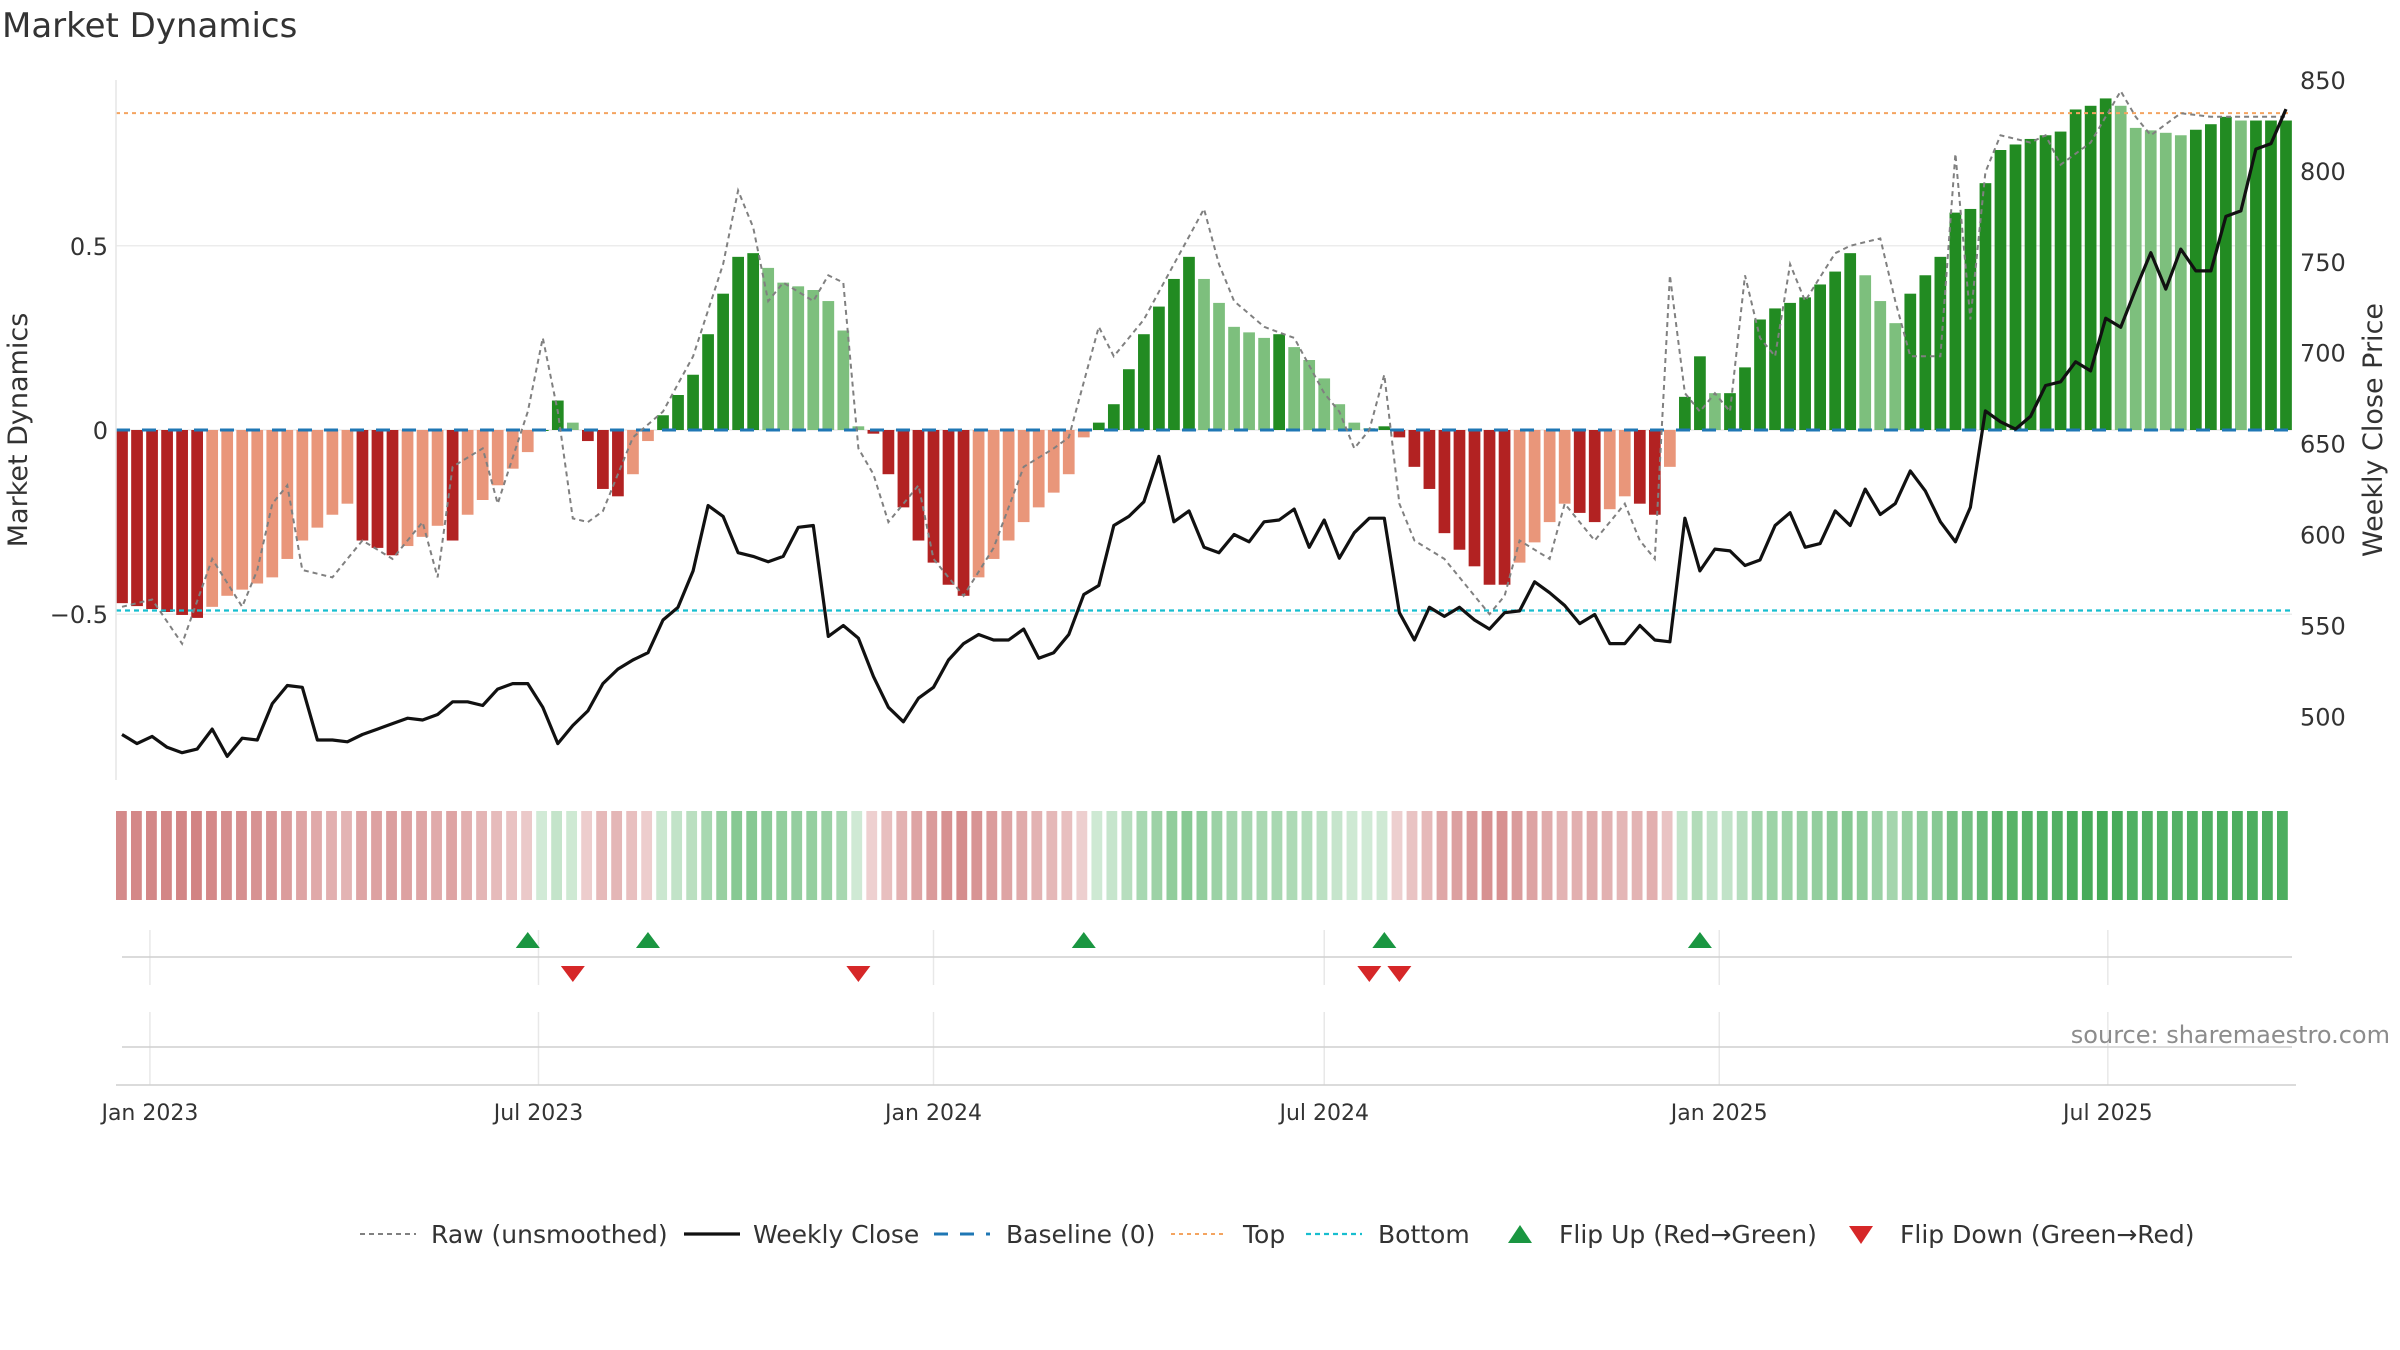 The image size is (2400, 1350). What do you see at coordinates (1080, 1234) in the screenshot?
I see `legend-baseline-label: Baseline (0)` at bounding box center [1080, 1234].